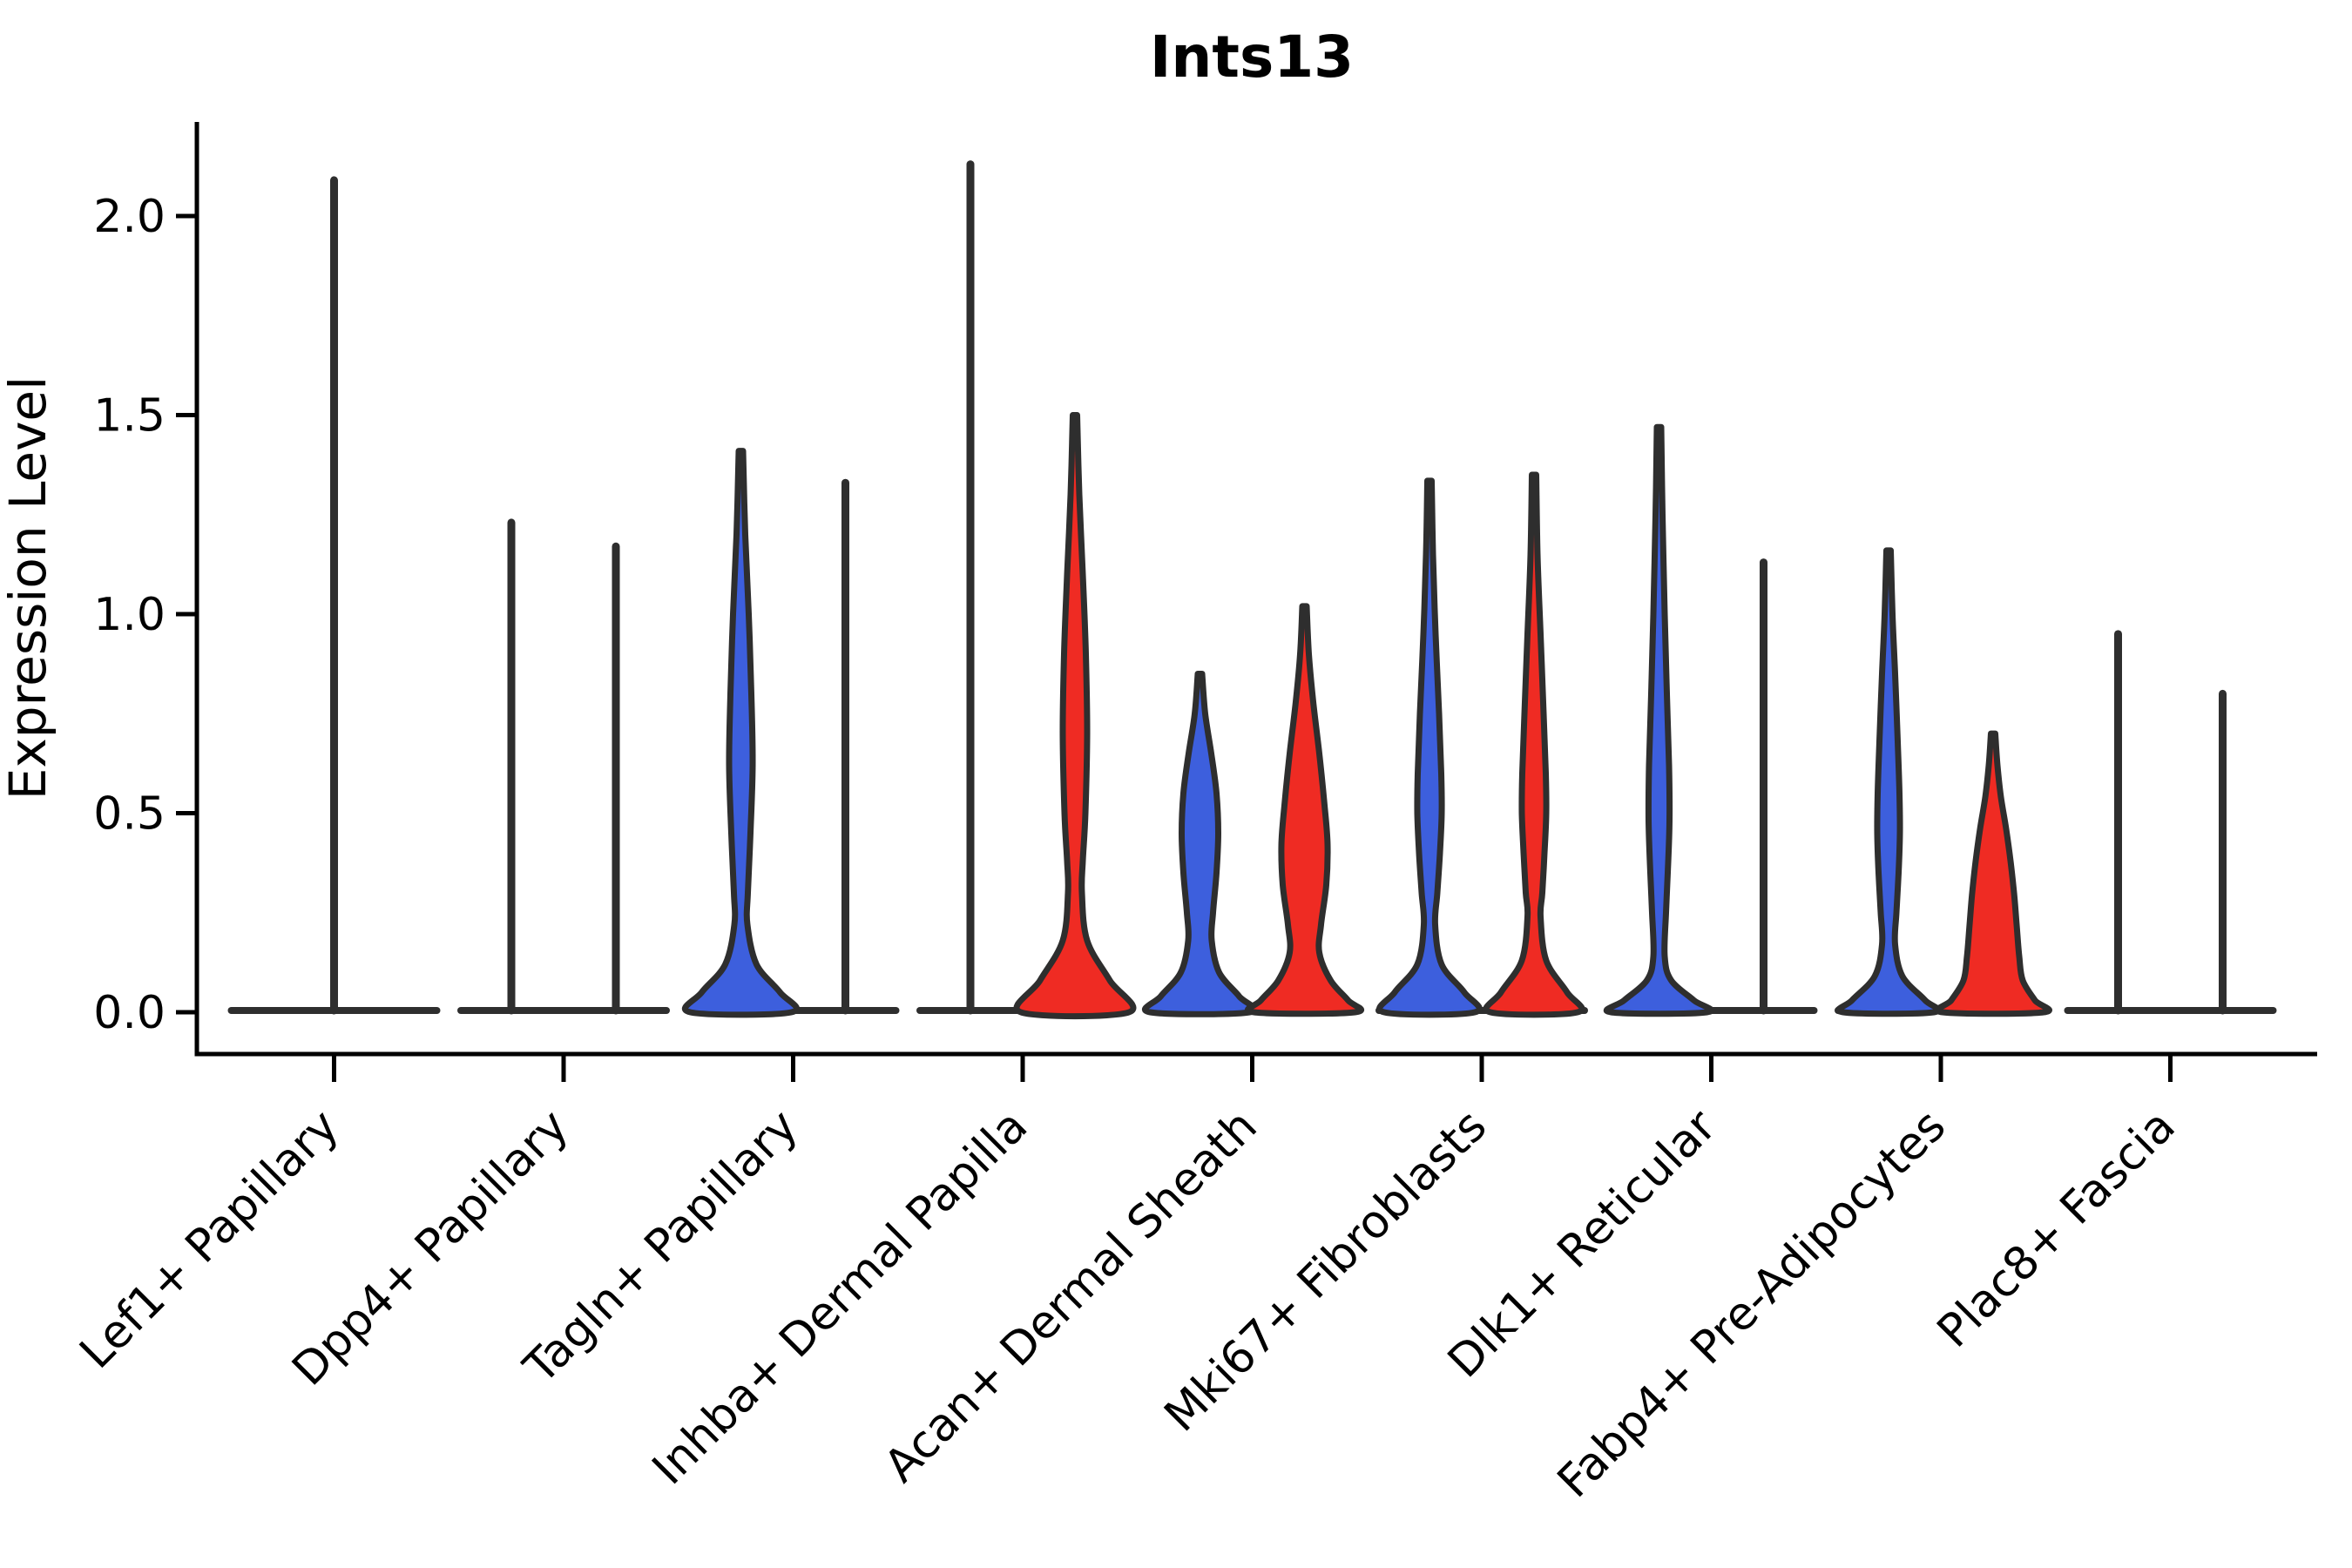 Image resolution: width=2352 pixels, height=1568 pixels. I want to click on y-tick-label: 1.0, so click(129, 615).